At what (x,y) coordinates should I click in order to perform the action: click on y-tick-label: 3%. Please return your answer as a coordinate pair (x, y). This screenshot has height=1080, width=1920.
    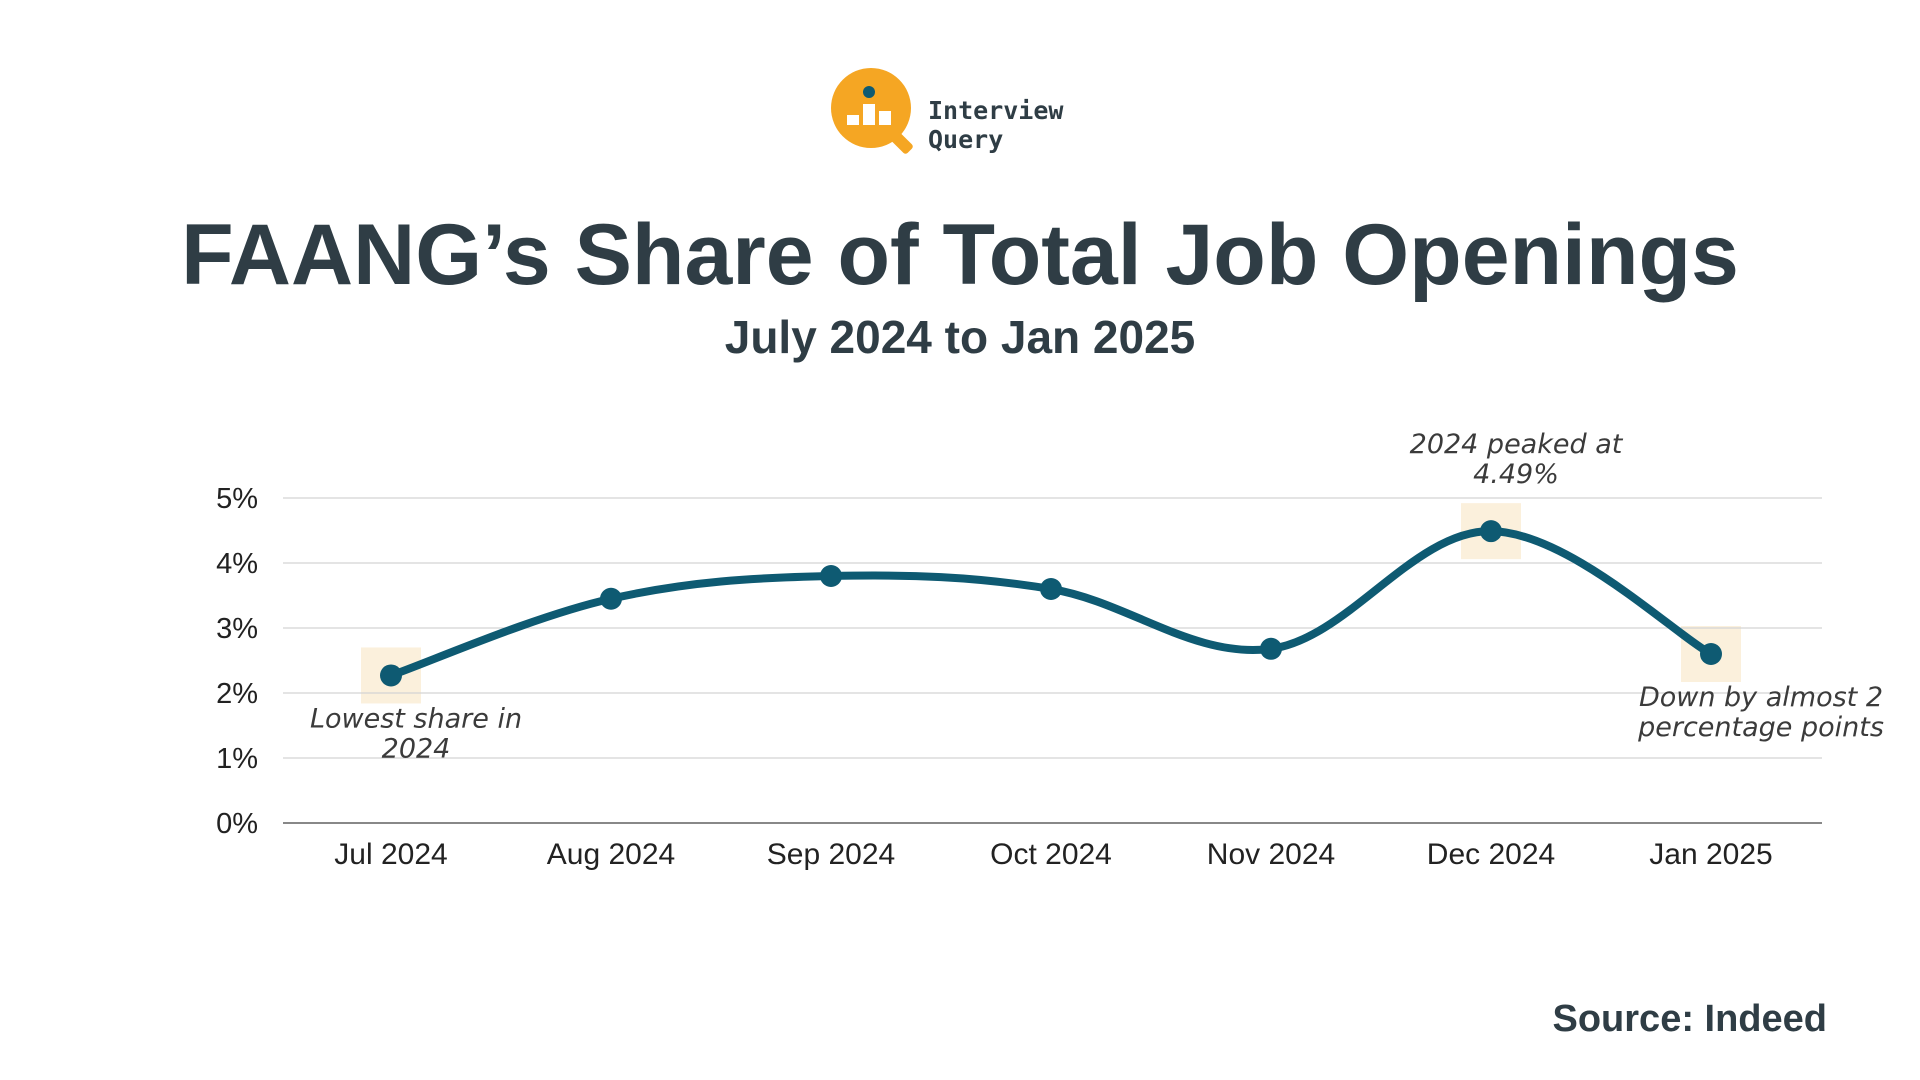
    Looking at the image, I should click on (237, 629).